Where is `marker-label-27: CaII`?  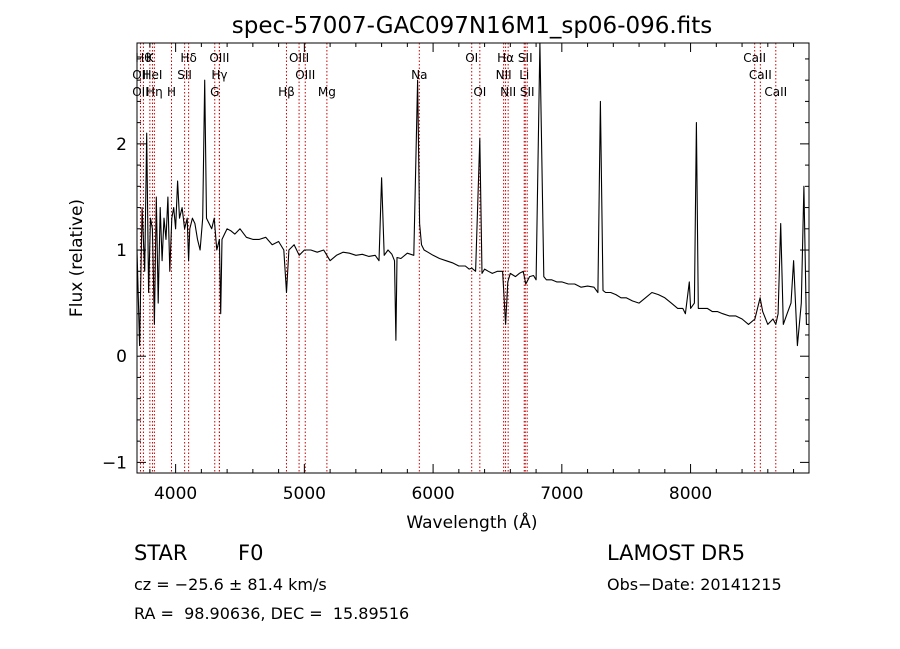 marker-label-27: CaII is located at coordinates (775, 92).